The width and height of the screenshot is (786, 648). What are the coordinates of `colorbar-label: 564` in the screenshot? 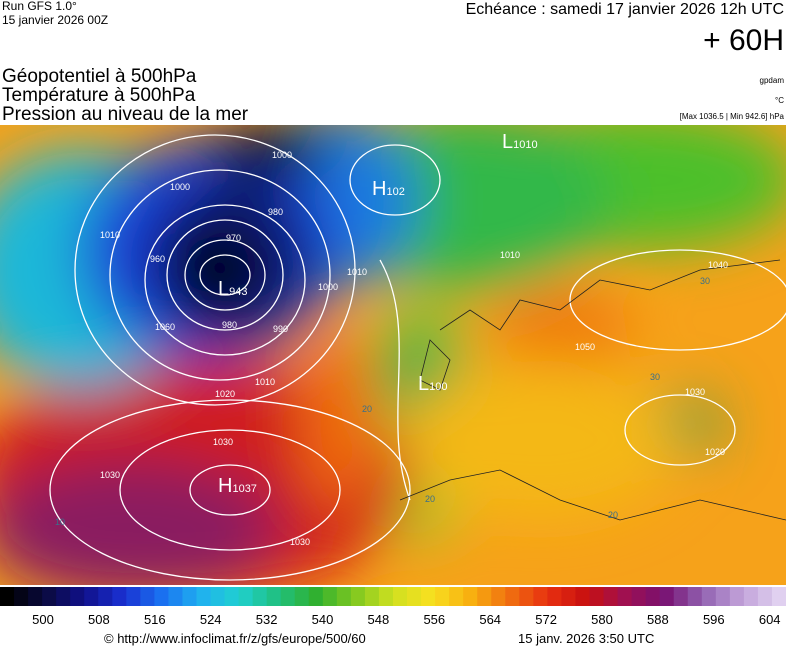 It's located at (490, 619).